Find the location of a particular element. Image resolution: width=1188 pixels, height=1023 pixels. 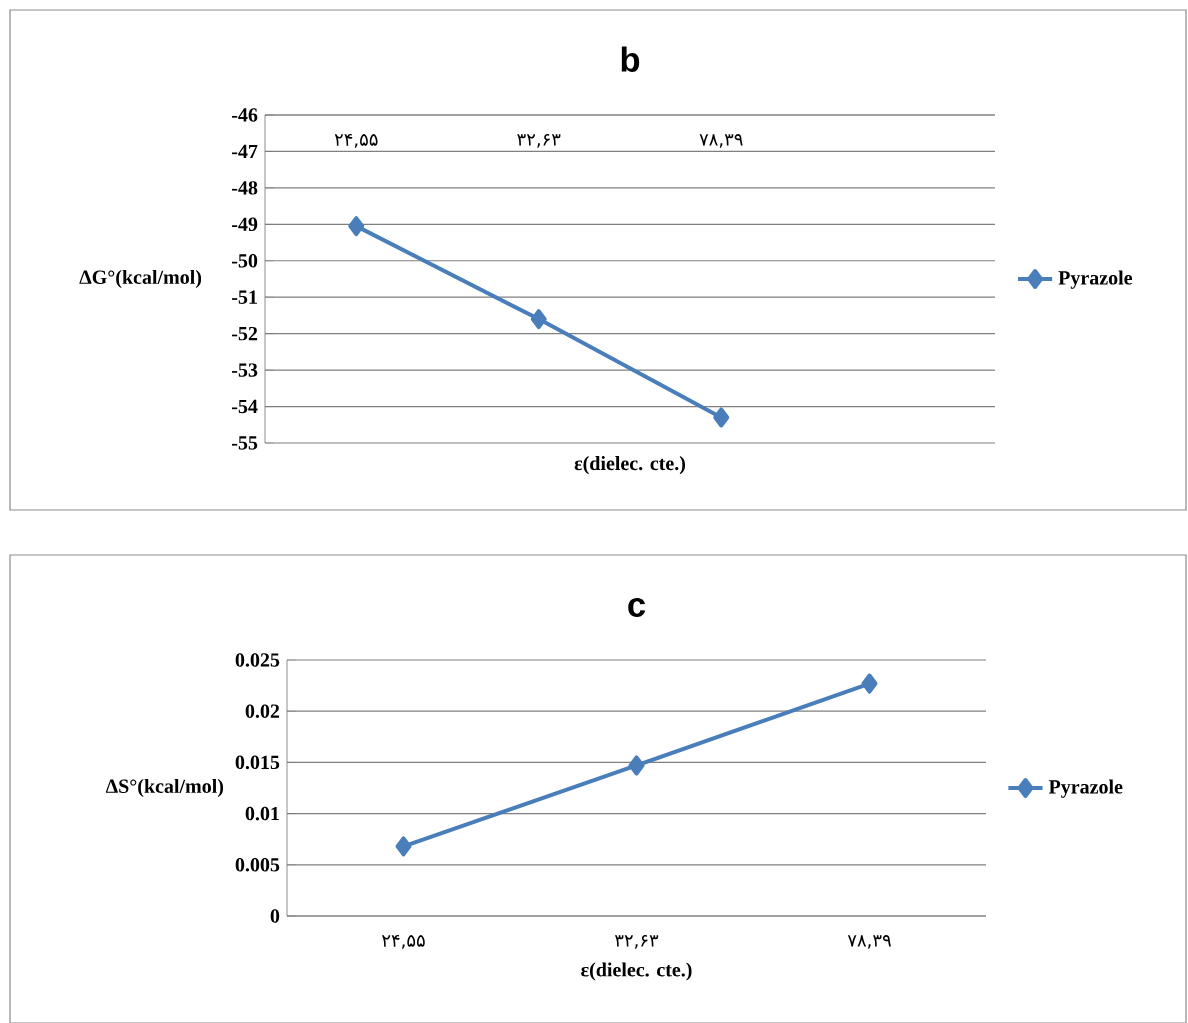

y-tick-label: 0.015 is located at coordinates (257, 762).